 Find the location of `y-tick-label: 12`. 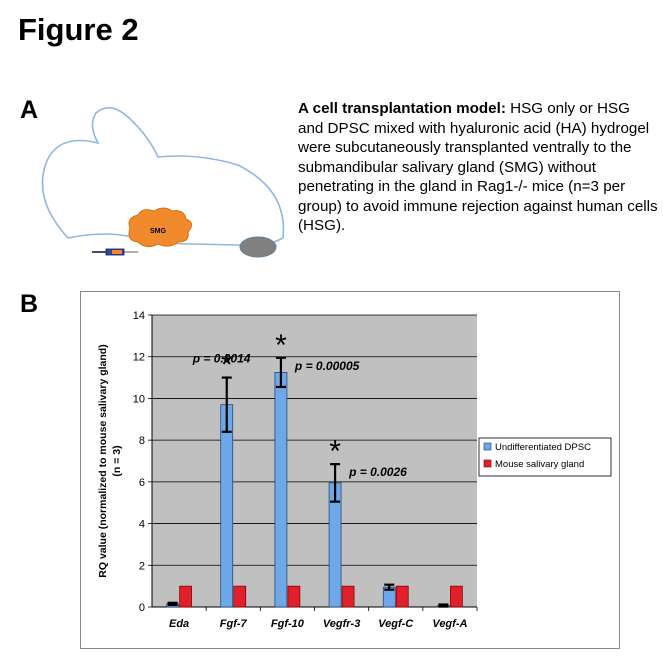

y-tick-label: 12 is located at coordinates (139, 358).